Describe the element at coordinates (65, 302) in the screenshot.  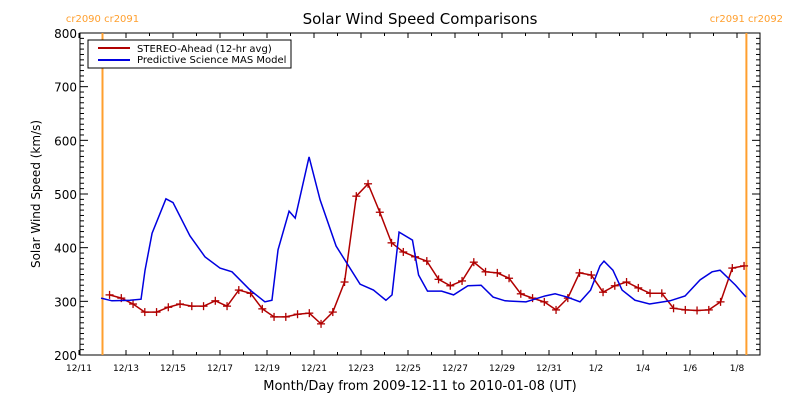
I see `y-tick-label: 300` at that location.